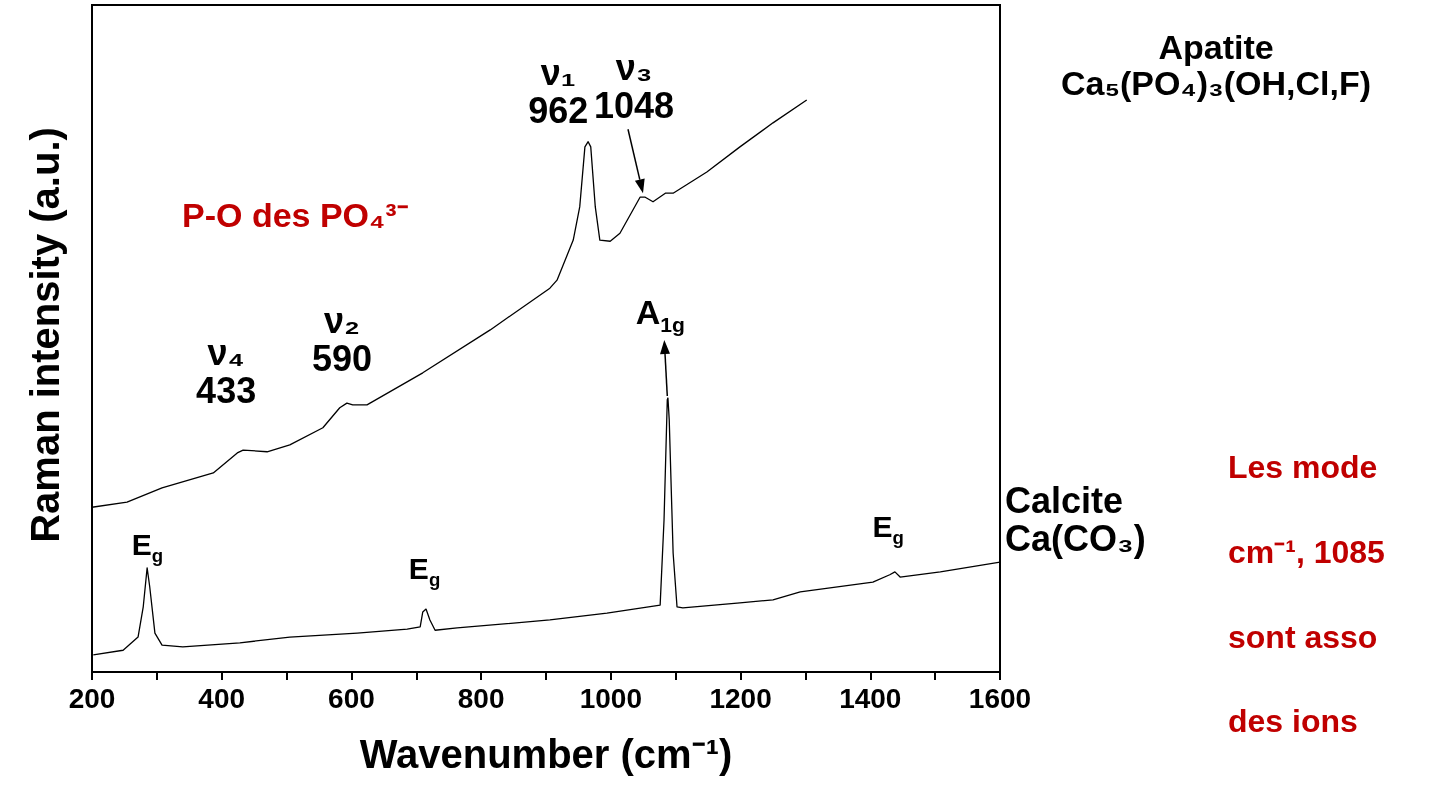  What do you see at coordinates (660, 314) in the screenshot?
I see `annotation: A$_{1g}$` at bounding box center [660, 314].